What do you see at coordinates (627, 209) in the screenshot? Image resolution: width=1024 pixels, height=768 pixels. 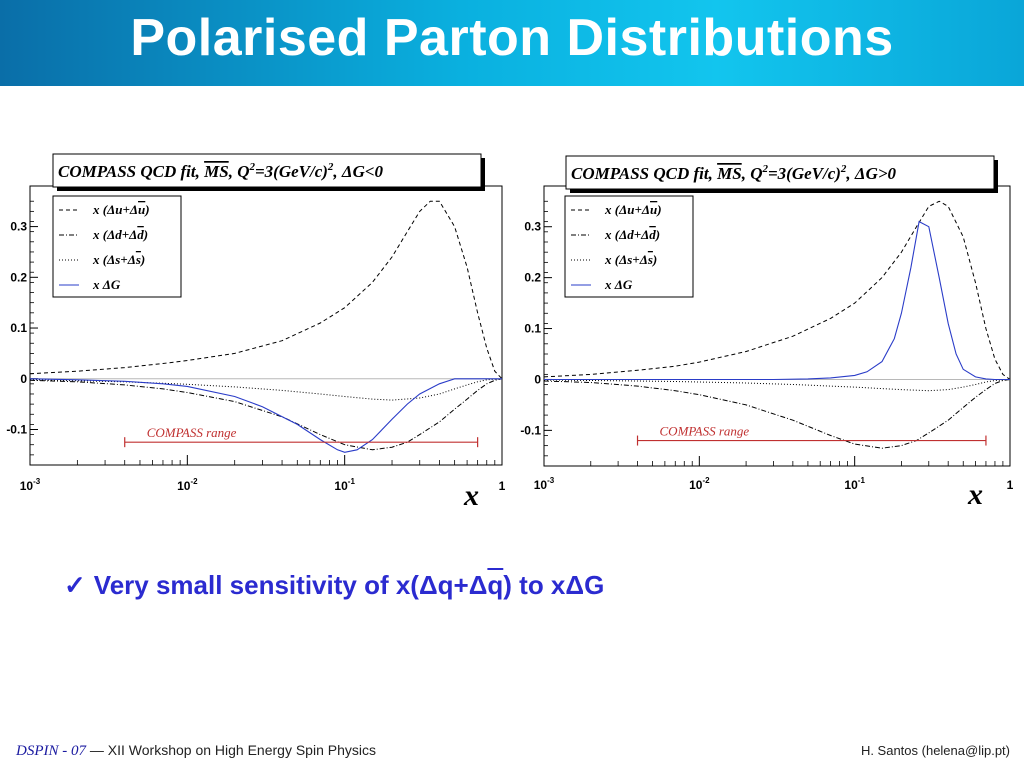 I see `legend-label-text: x (Δu+Δ` at bounding box center [627, 209].